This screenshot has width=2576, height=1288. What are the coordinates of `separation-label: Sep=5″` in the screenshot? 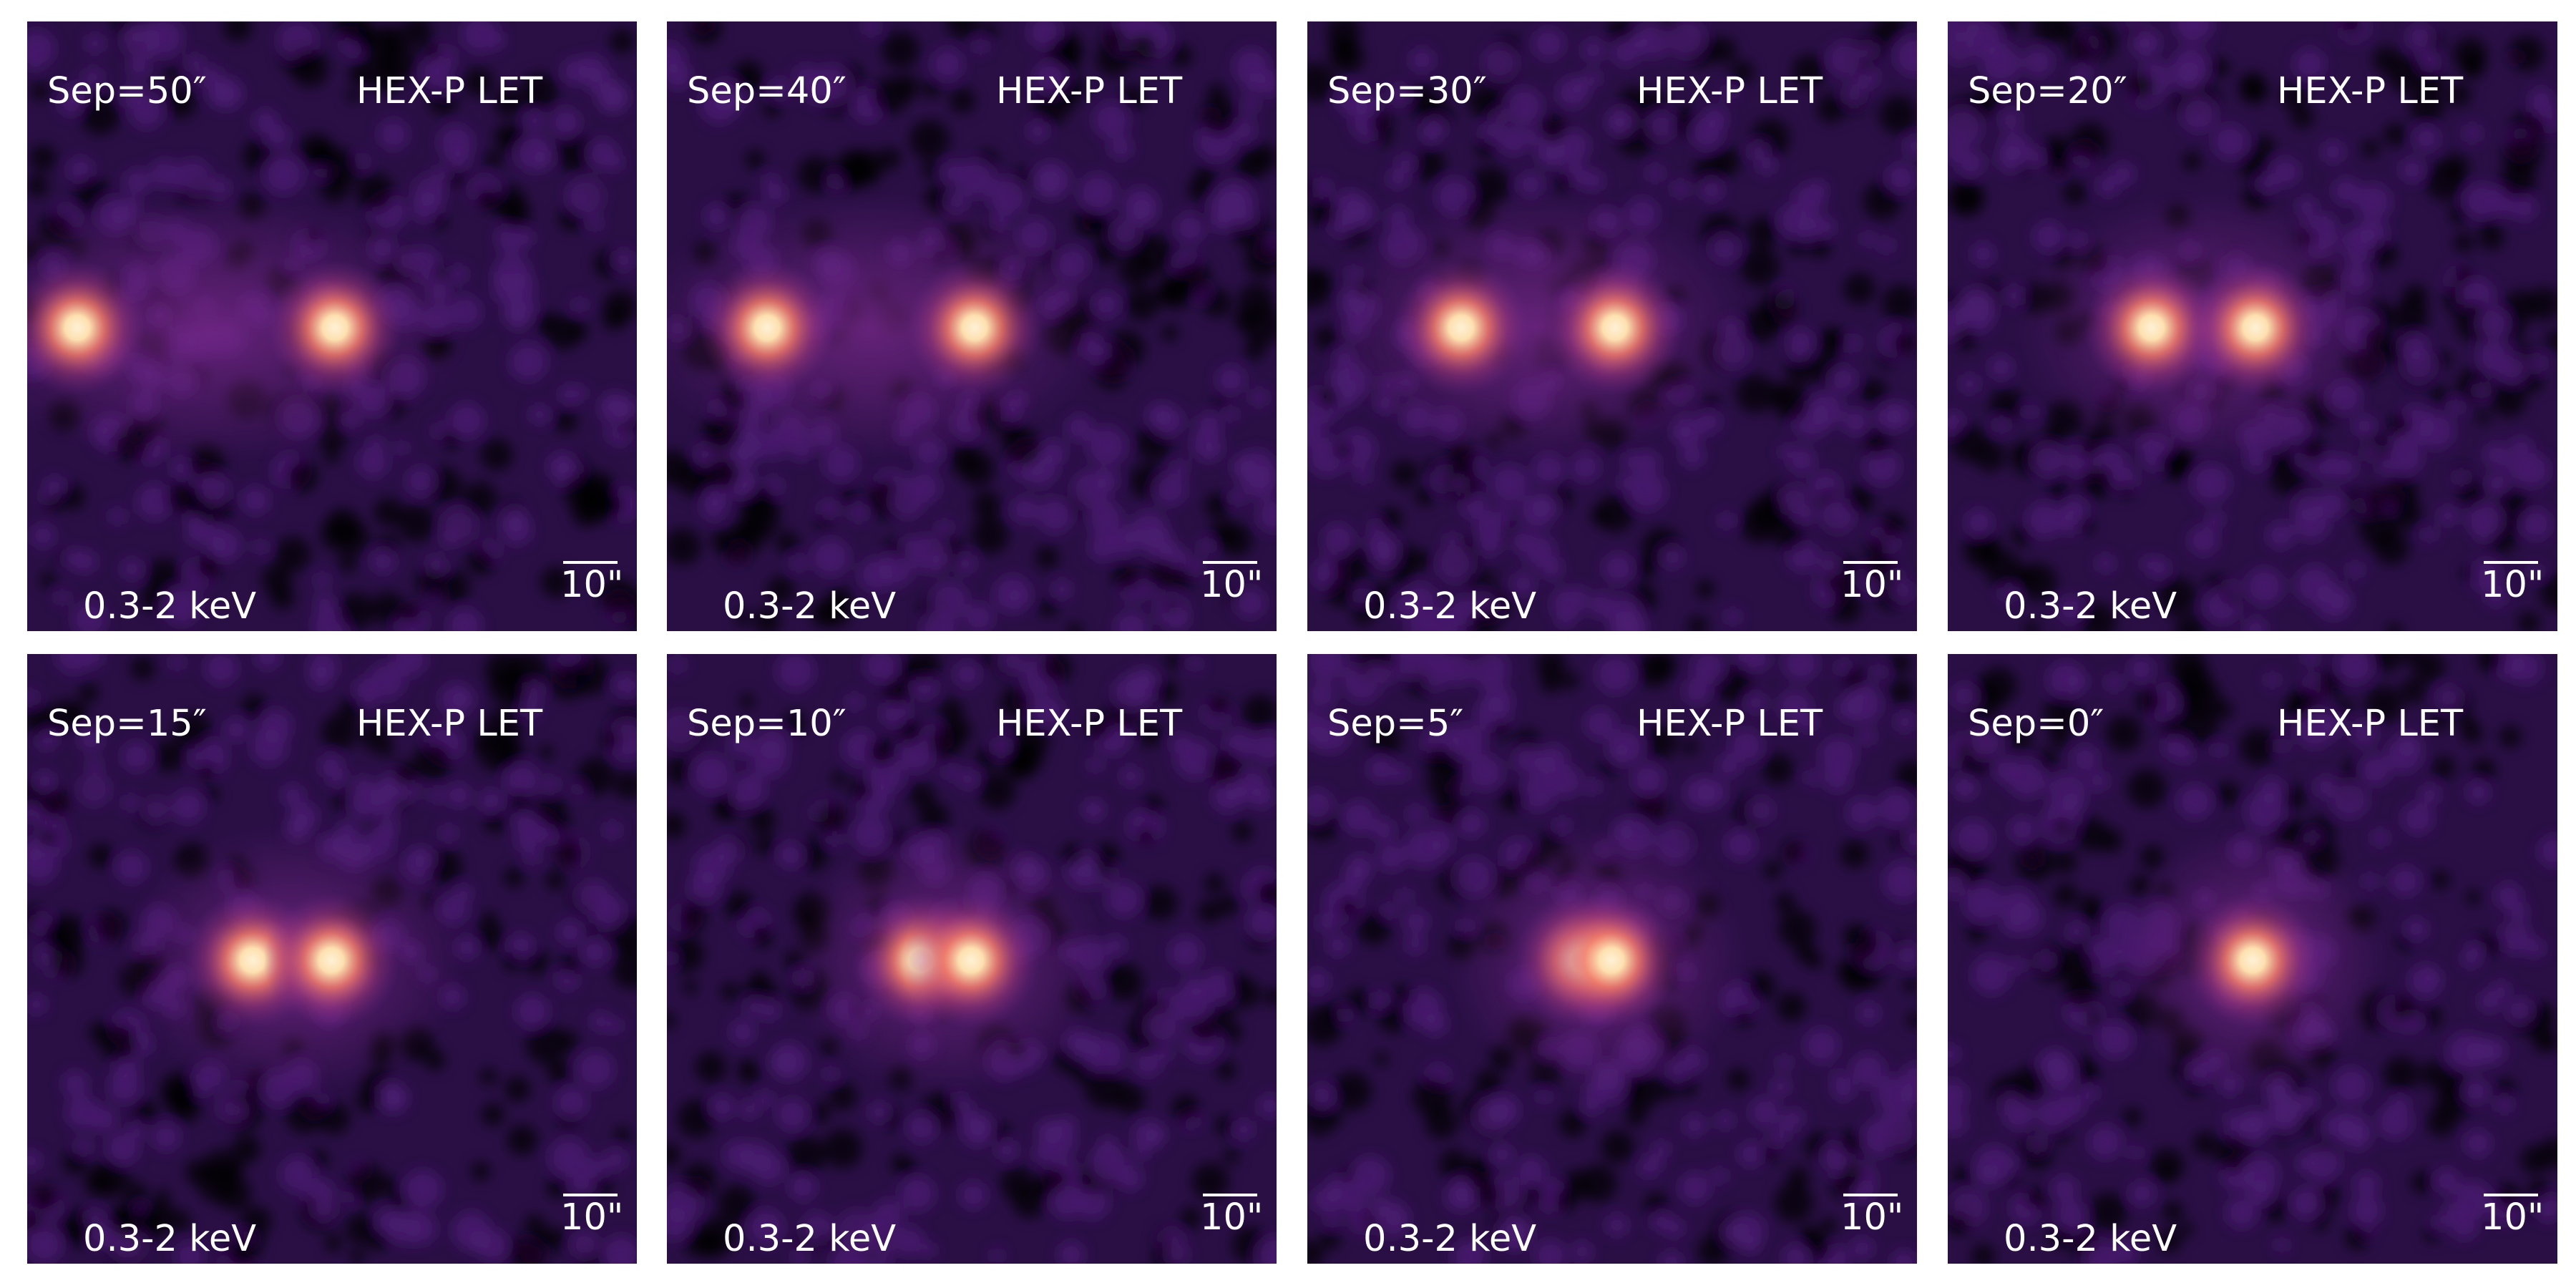 It's located at (1395, 724).